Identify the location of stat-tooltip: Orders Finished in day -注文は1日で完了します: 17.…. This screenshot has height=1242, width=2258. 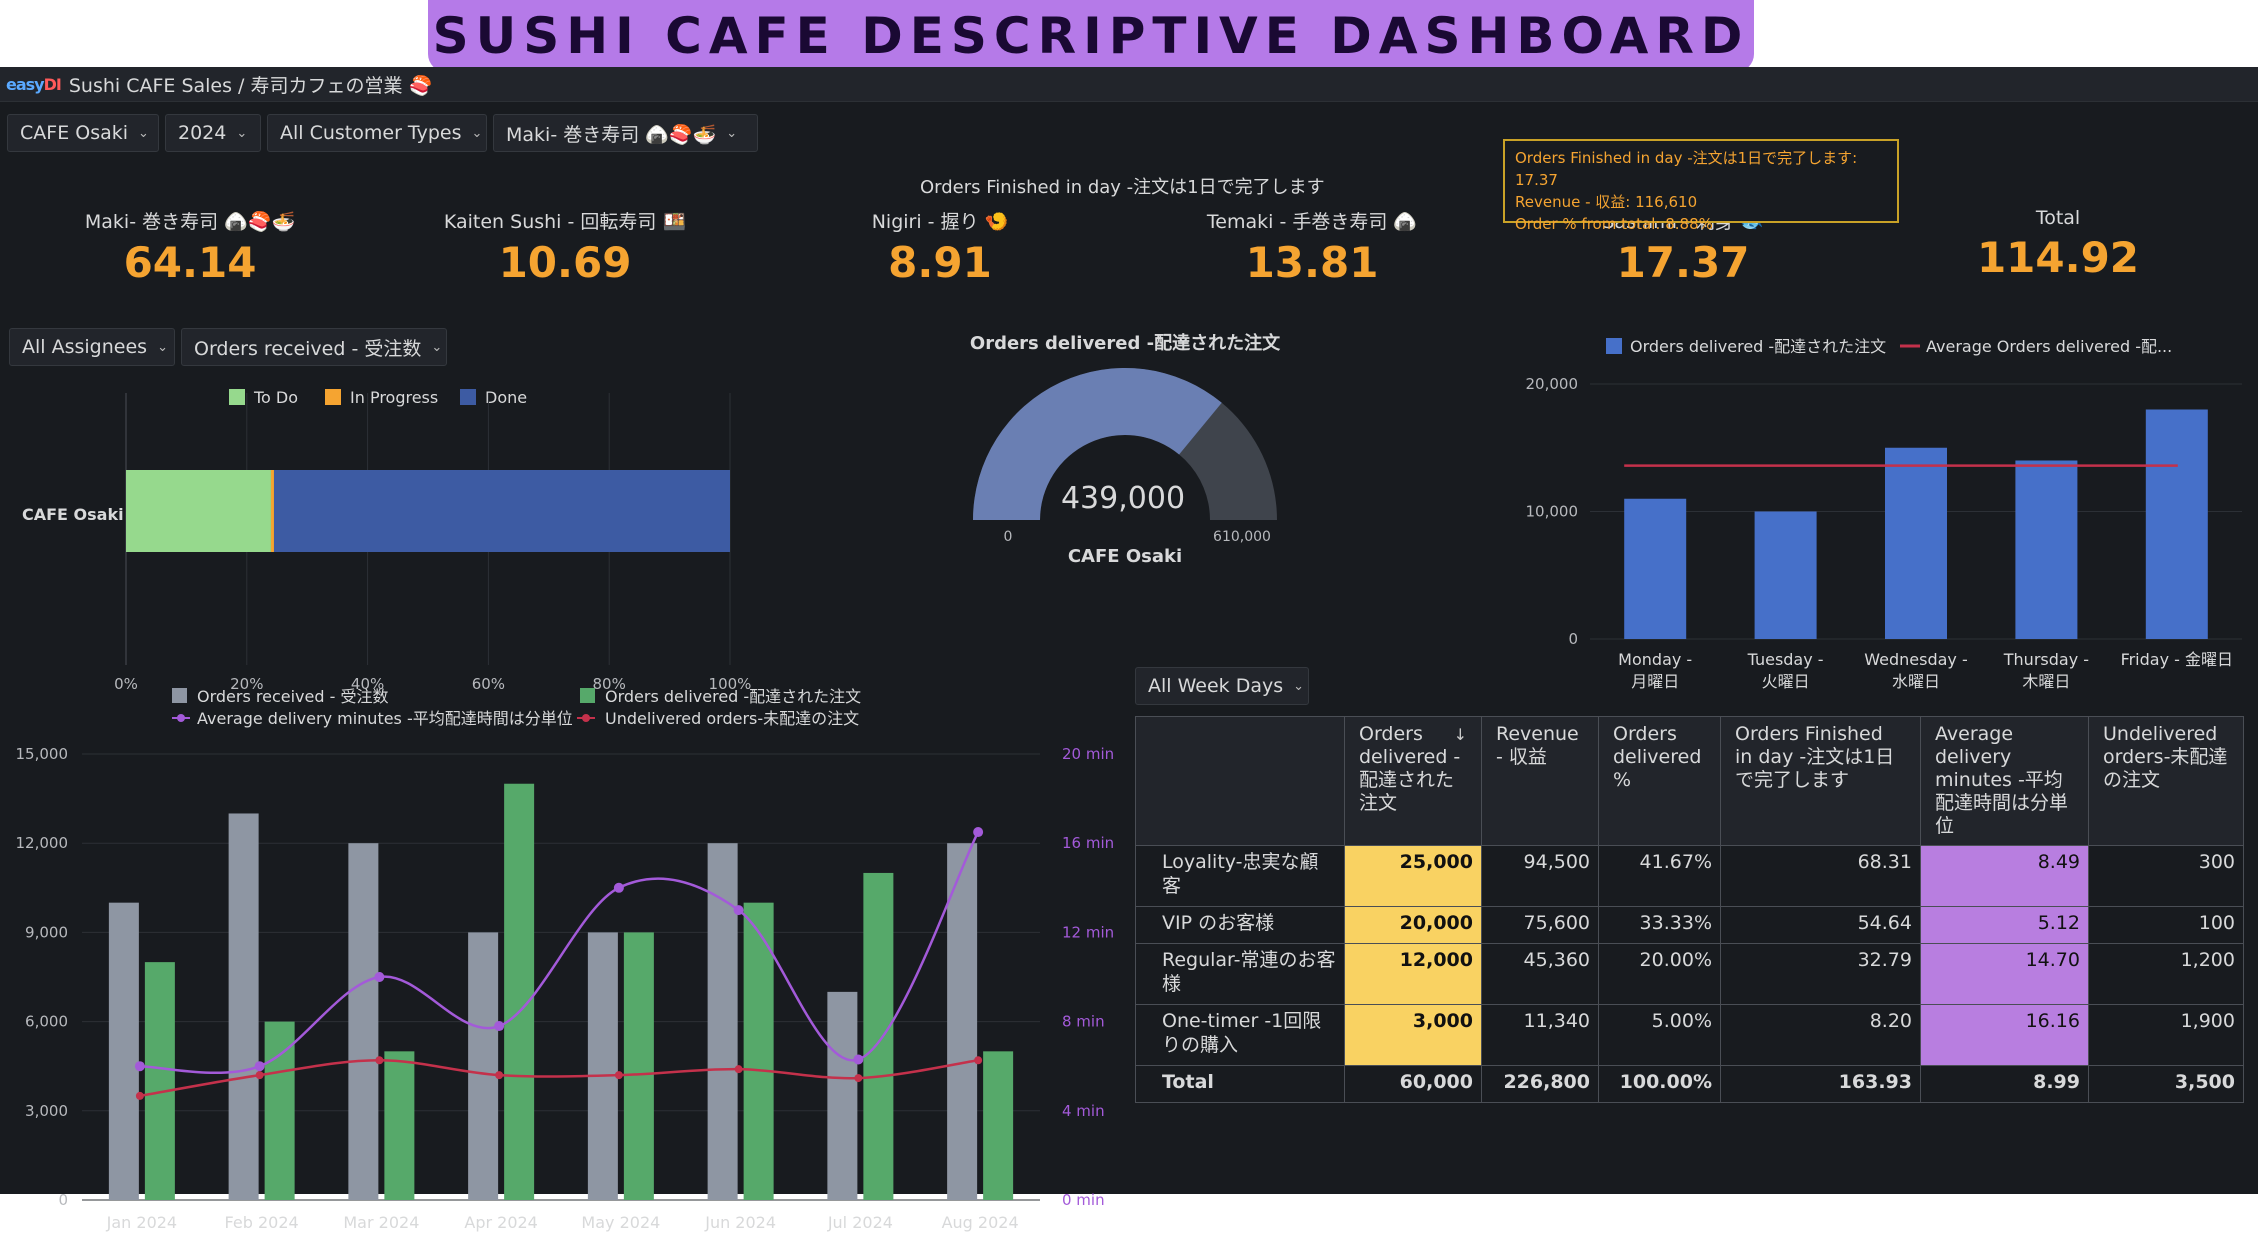
(1701, 186).